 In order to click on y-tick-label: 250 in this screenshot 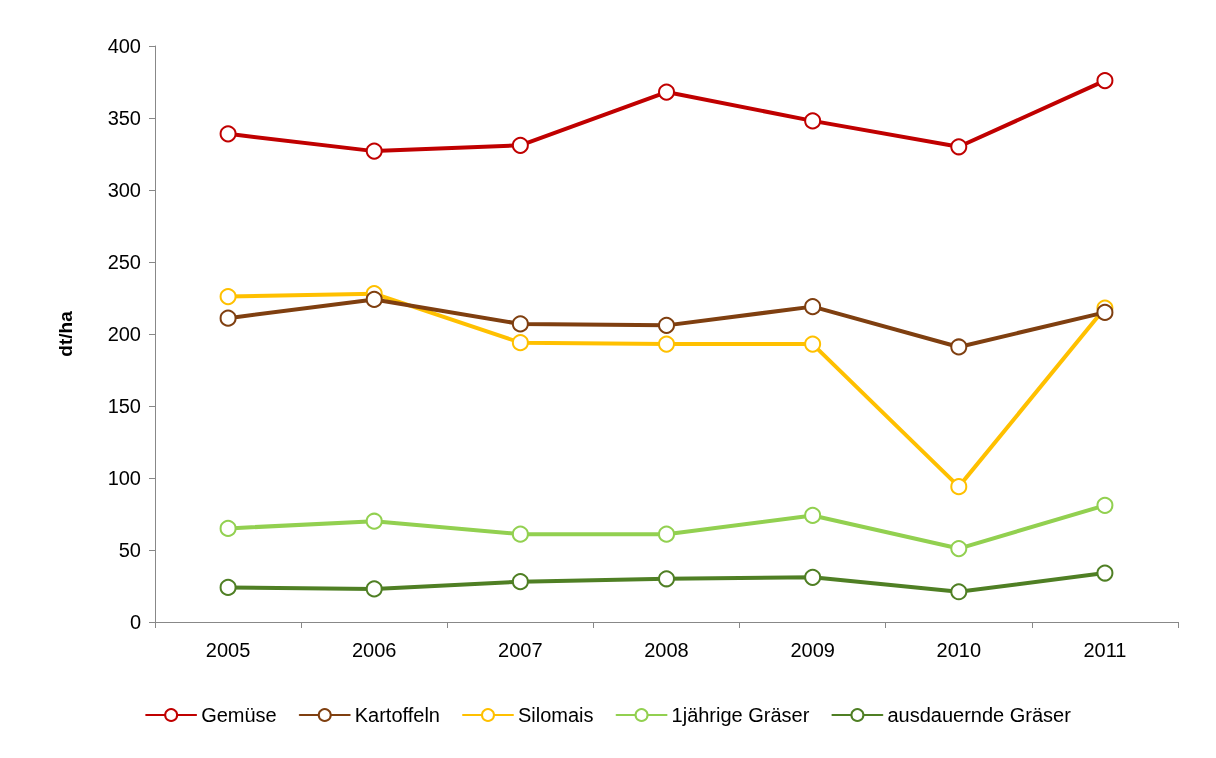, I will do `click(124, 262)`.